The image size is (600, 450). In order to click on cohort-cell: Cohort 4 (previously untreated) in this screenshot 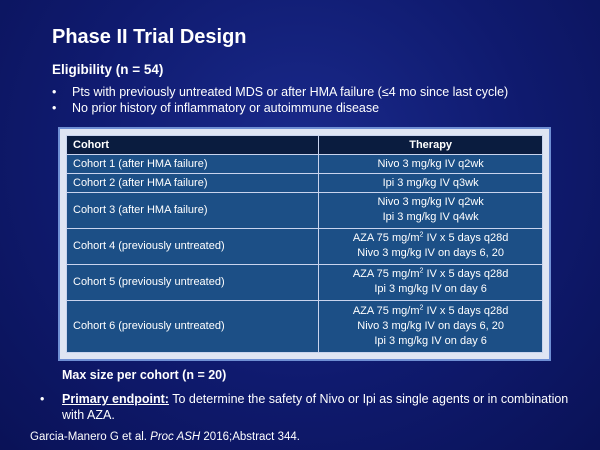, I will do `click(192, 246)`.